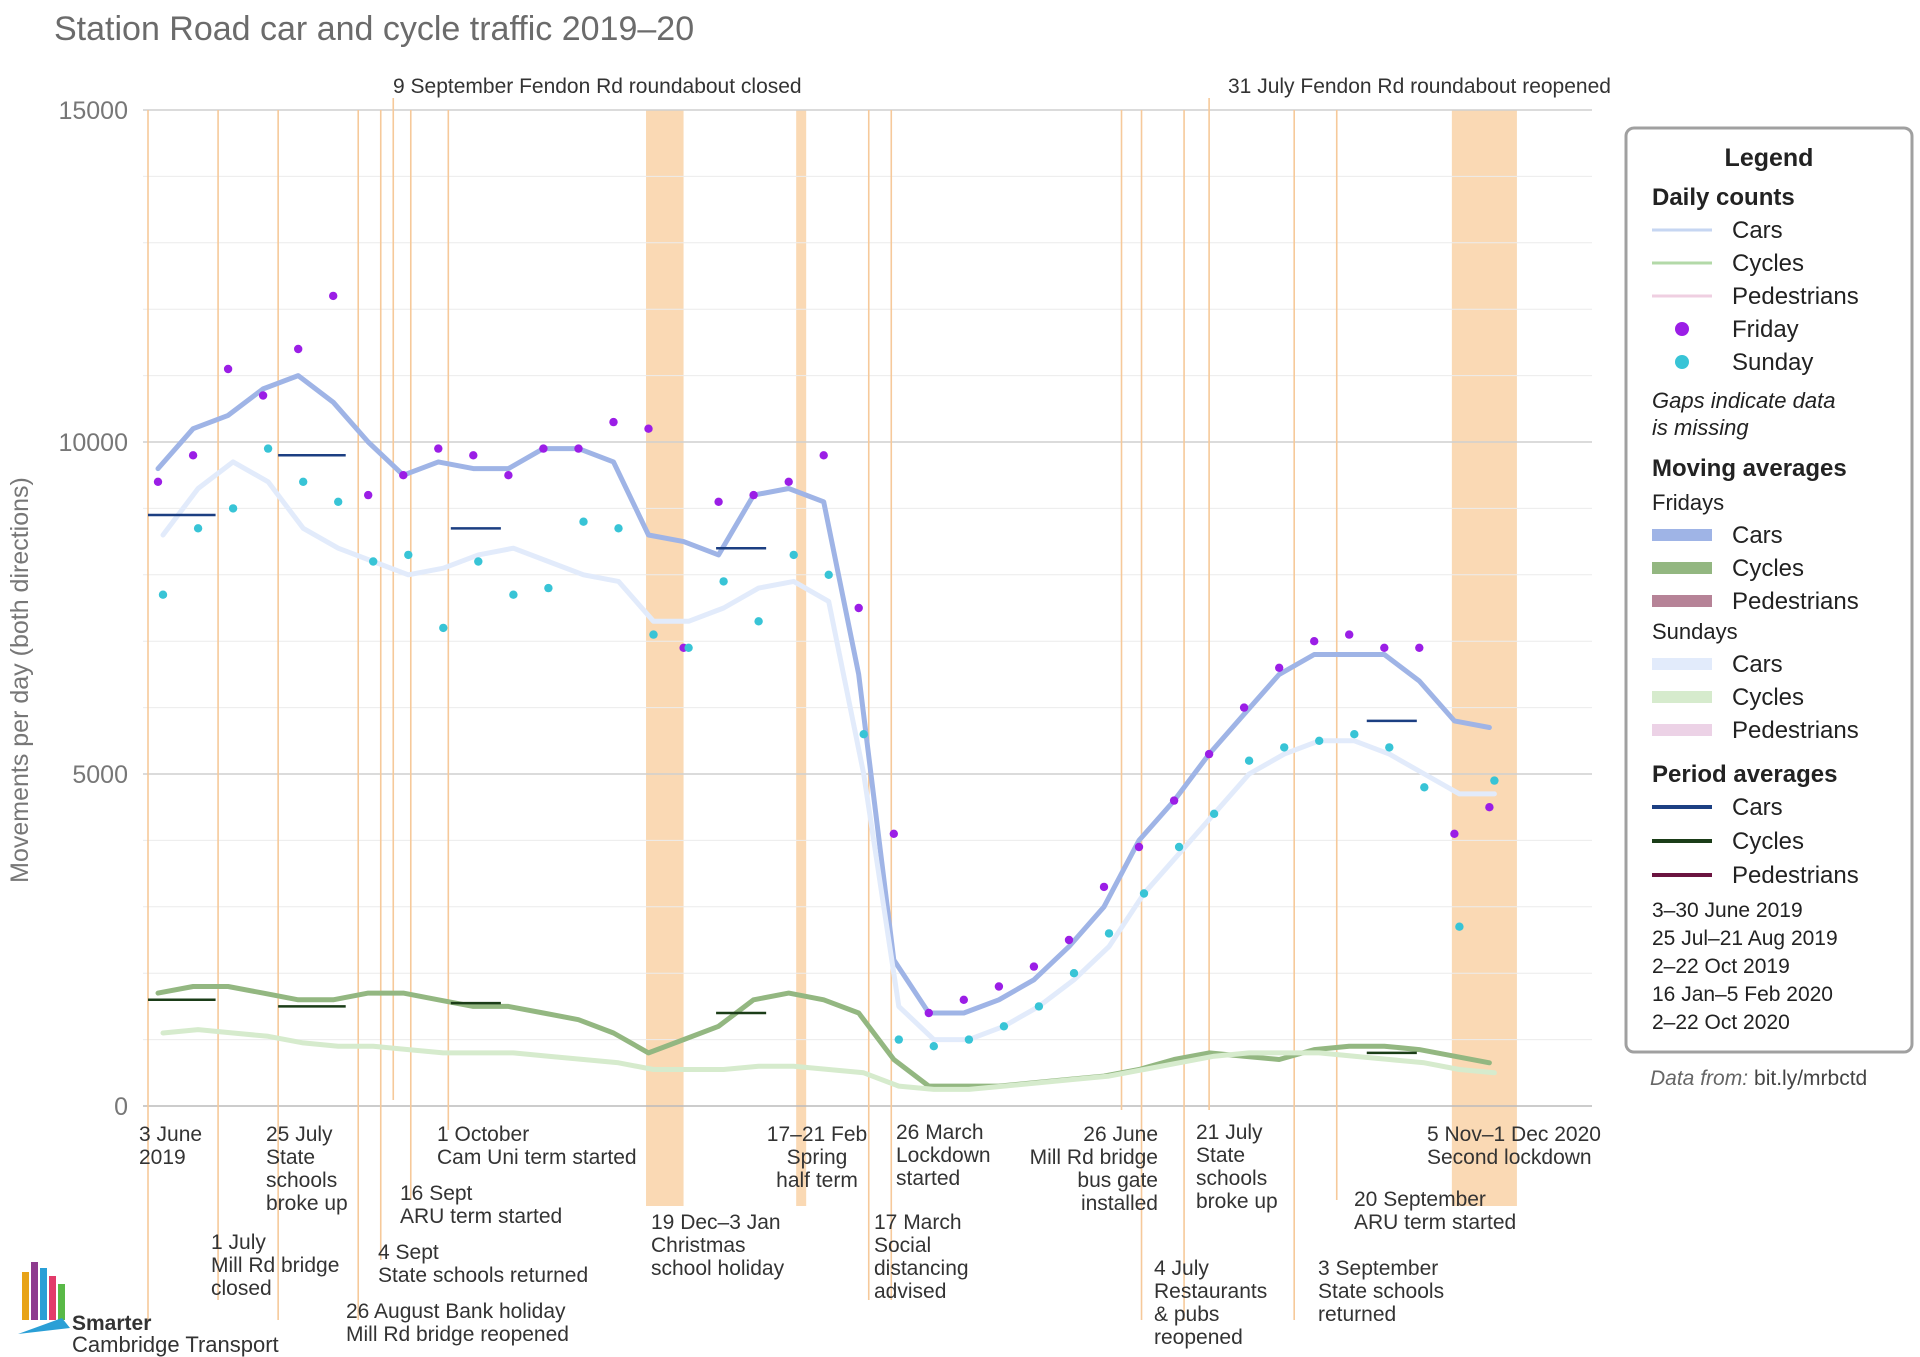 The height and width of the screenshot is (1357, 1920). I want to click on legend-period-heading: Period averages, so click(1744, 774).